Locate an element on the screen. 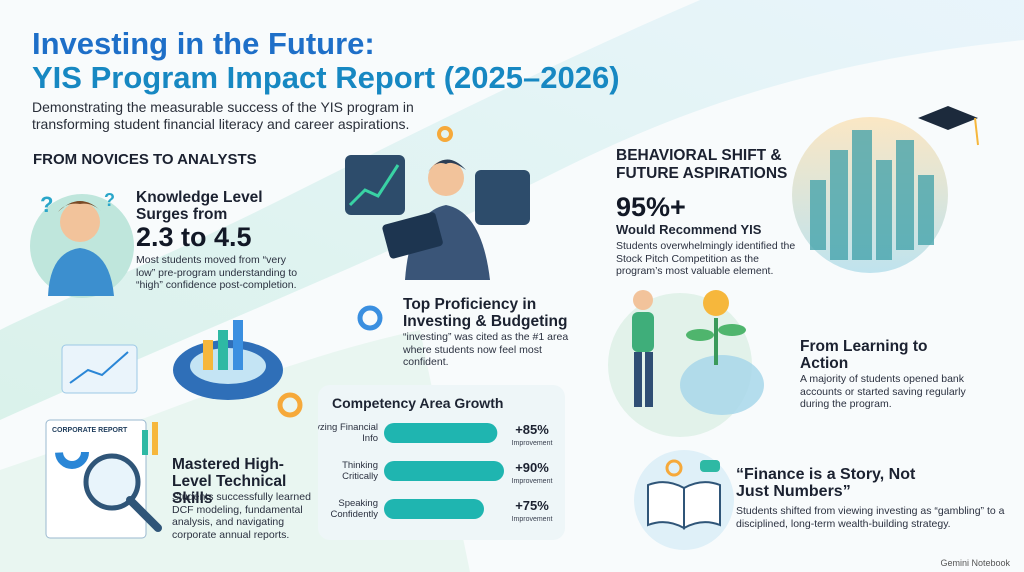 This screenshot has width=1024, height=572. footer-brand: Gemini Notebook is located at coordinates (975, 563).